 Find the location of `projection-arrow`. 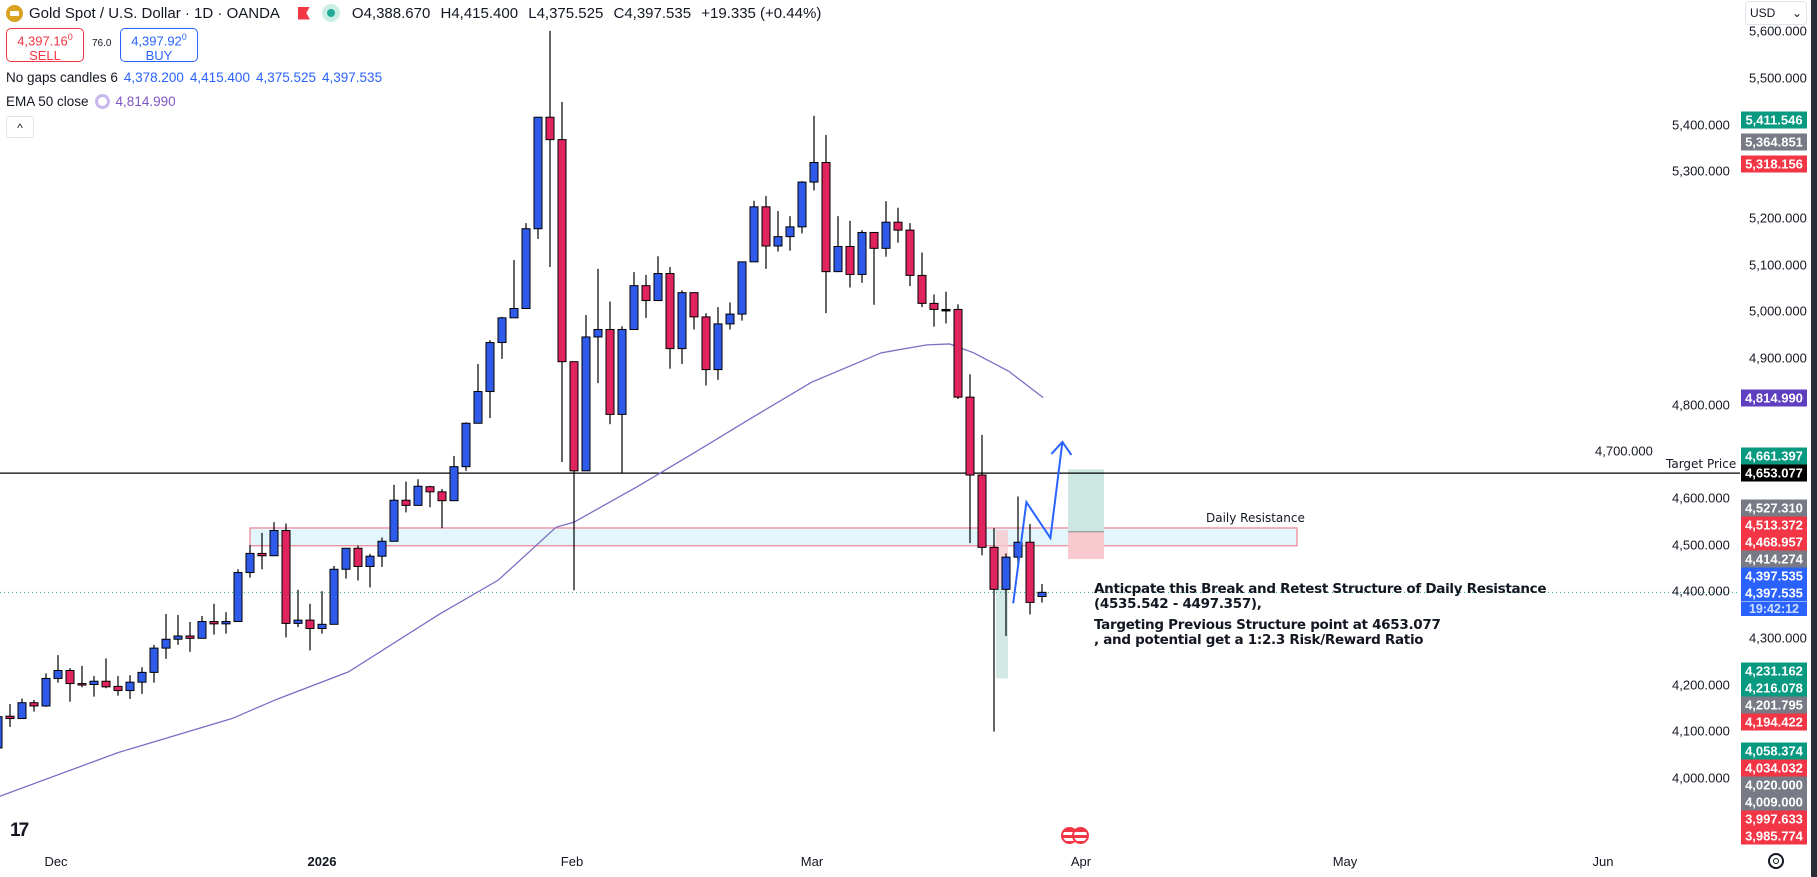

projection-arrow is located at coordinates (1042, 522).